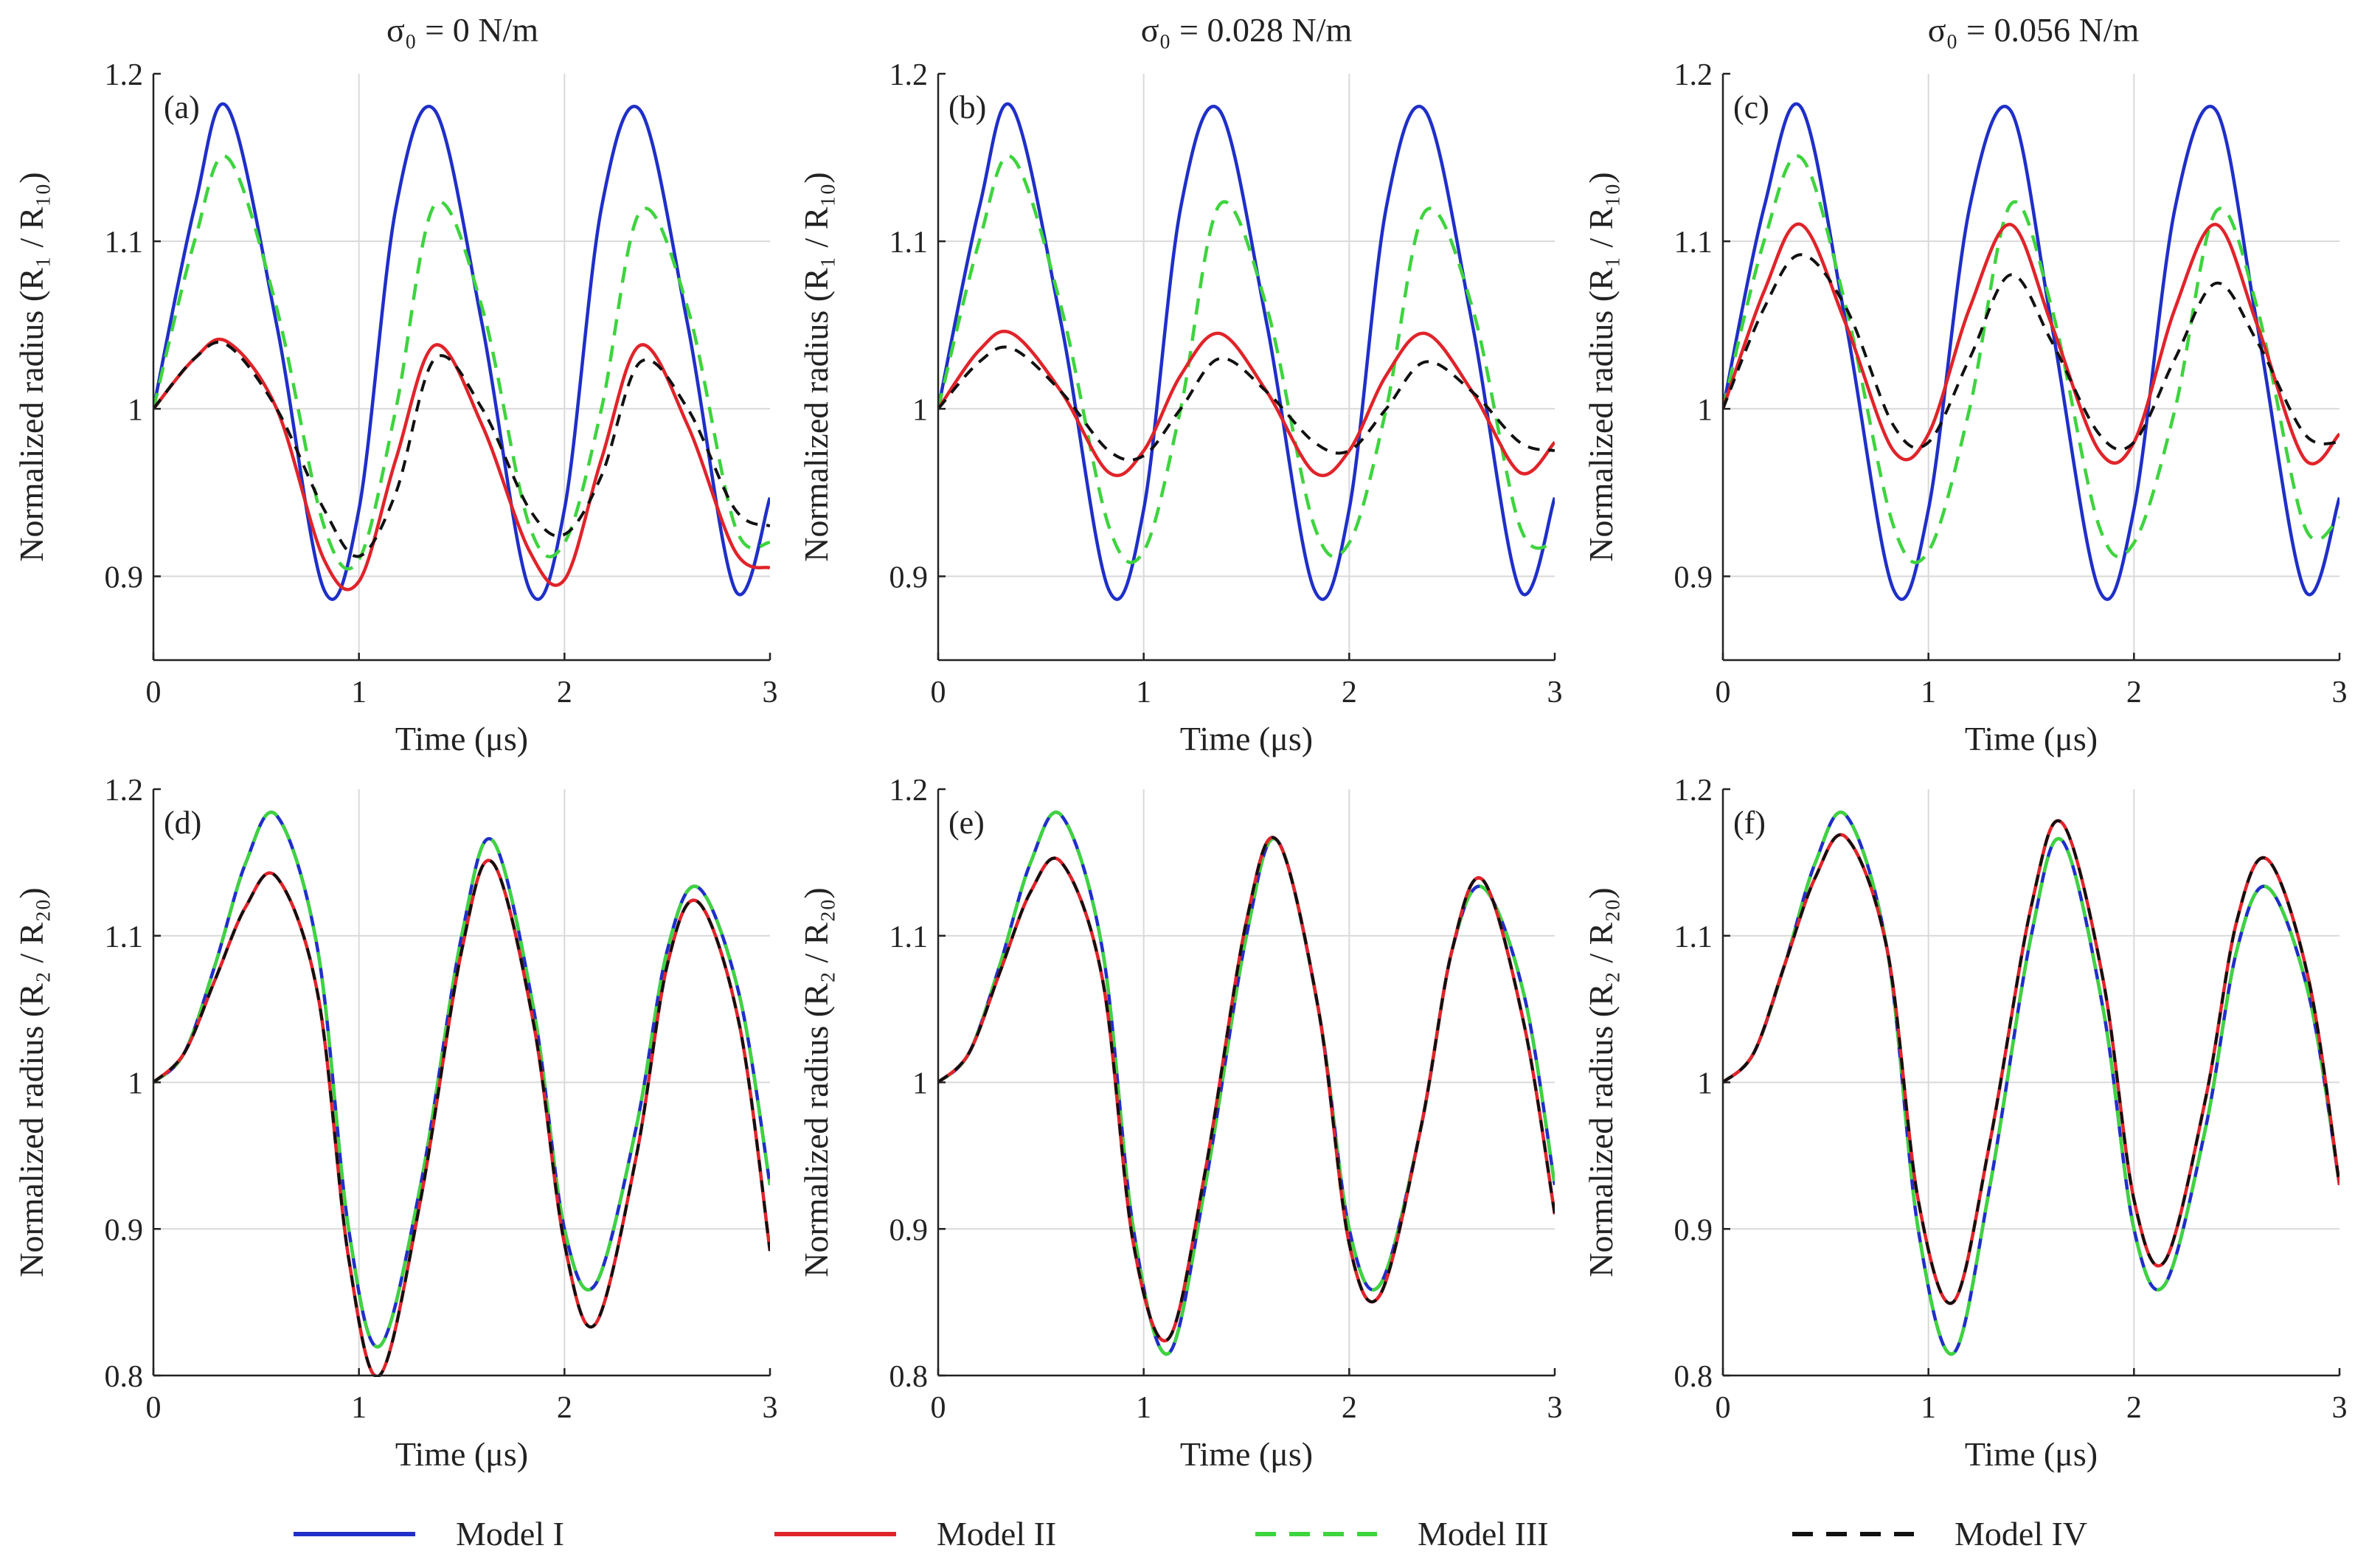 The height and width of the screenshot is (1568, 2355). Describe the element at coordinates (996, 1534) in the screenshot. I see `legend-label: Model II` at that location.